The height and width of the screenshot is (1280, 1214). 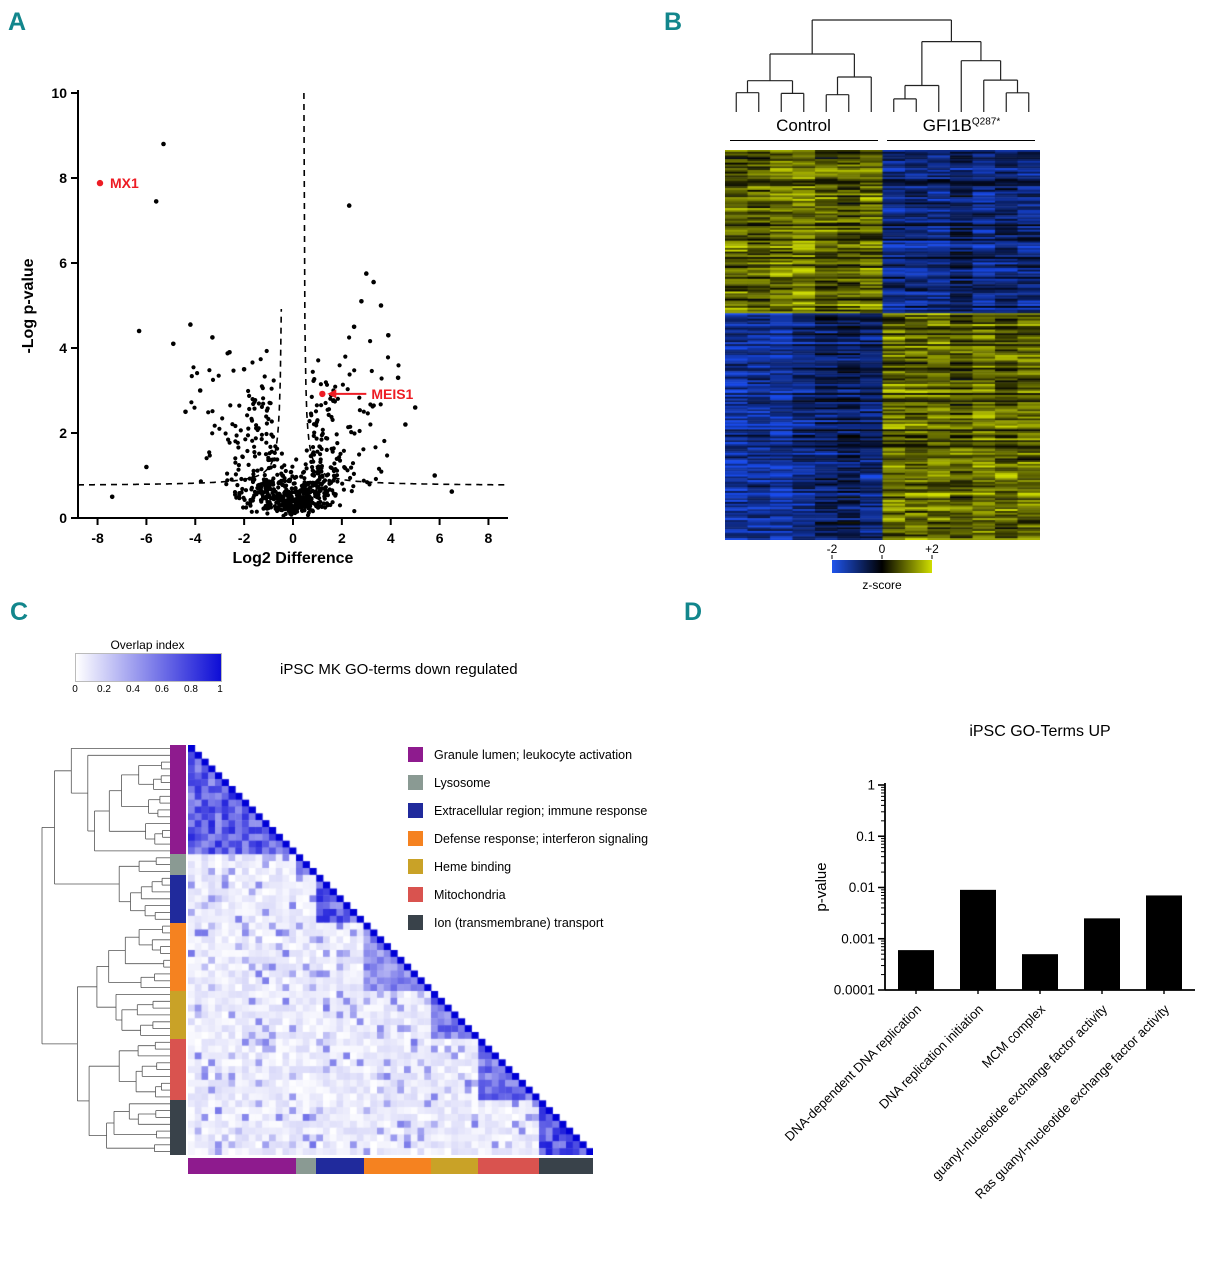 What do you see at coordinates (147, 645) in the screenshot?
I see `overlap-colorbar-label: Overlap index` at bounding box center [147, 645].